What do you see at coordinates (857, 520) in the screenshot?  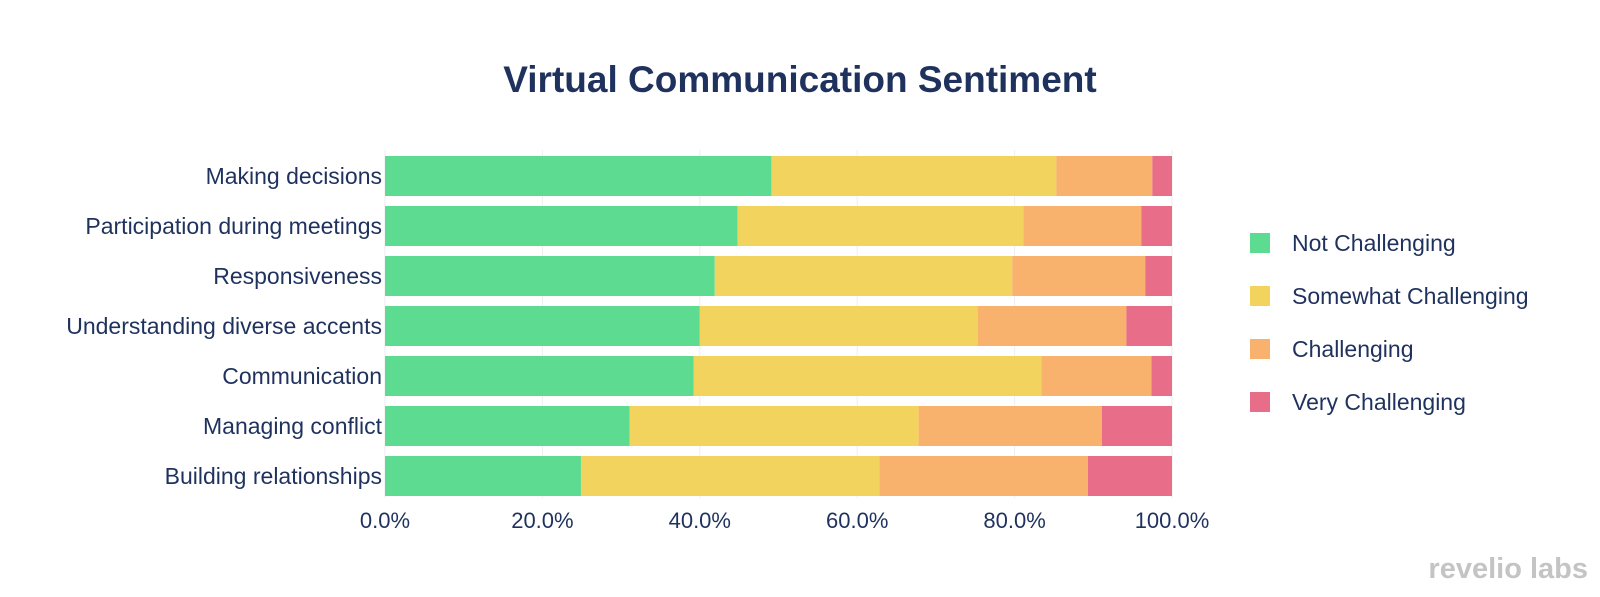 I see `x-tick-label: 60.0%` at bounding box center [857, 520].